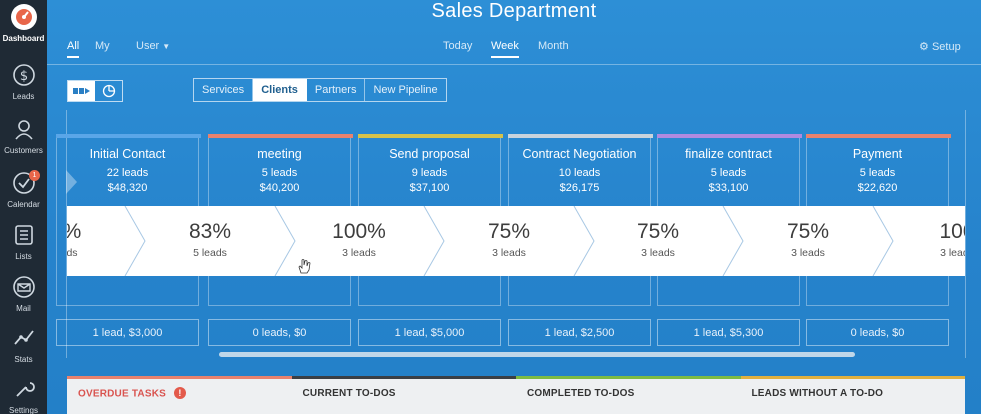 The width and height of the screenshot is (981, 414). Describe the element at coordinates (429, 173) in the screenshot. I see `stage-leads: 9 leads` at that location.